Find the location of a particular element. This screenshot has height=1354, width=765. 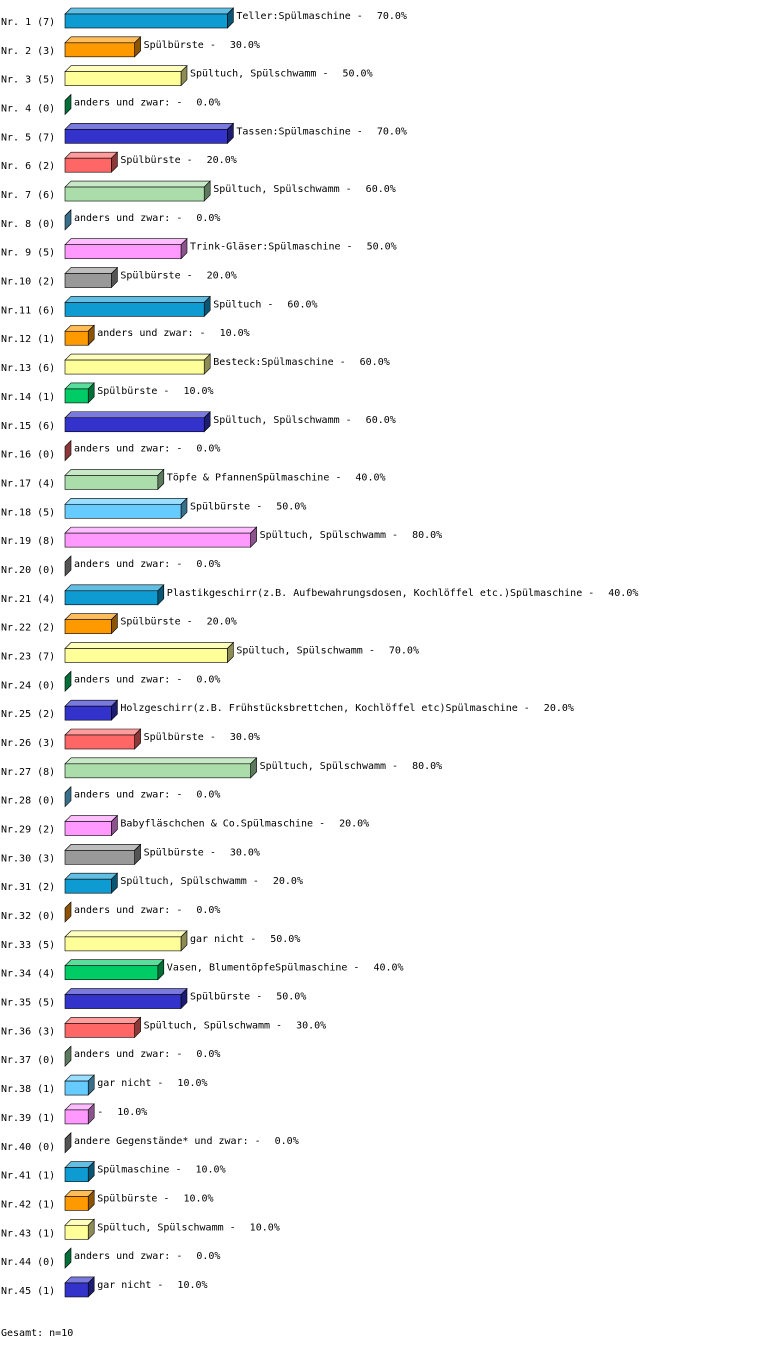

bar-label-text: Spülmaschine - is located at coordinates (139, 1170).